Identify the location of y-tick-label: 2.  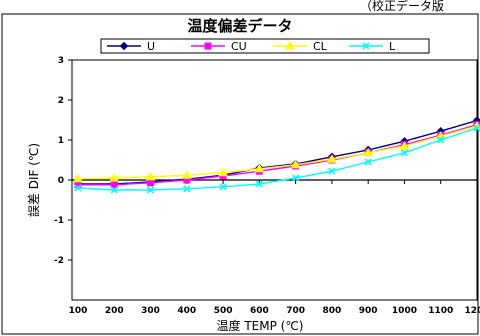
(61, 101).